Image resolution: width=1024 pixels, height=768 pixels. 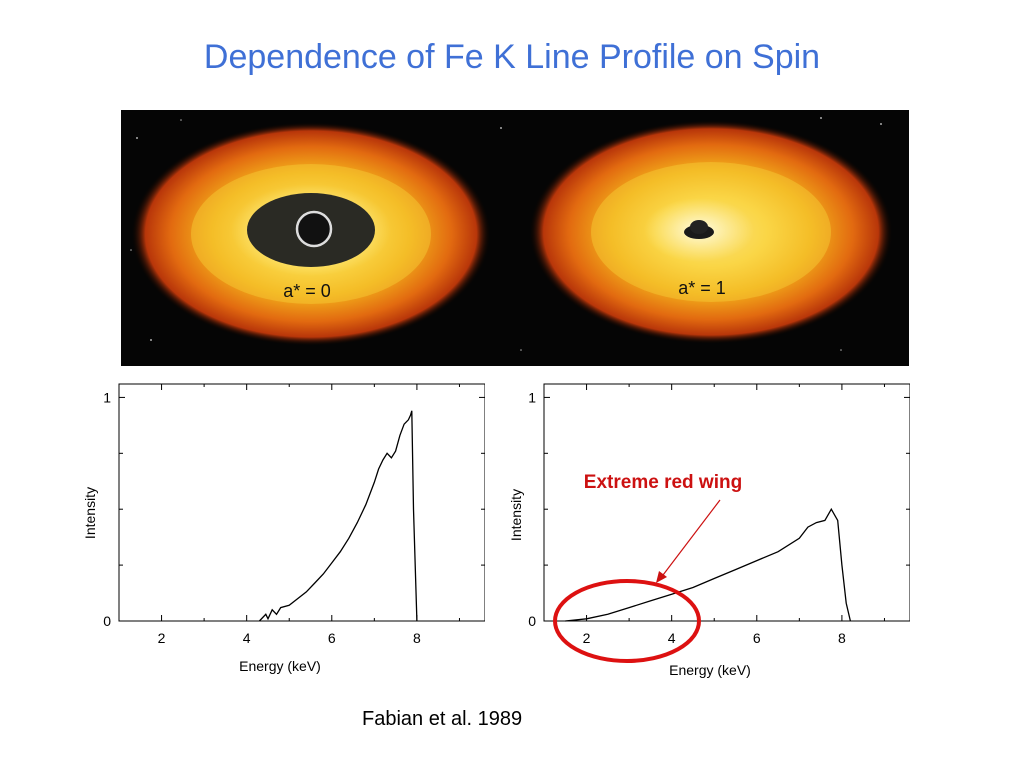 What do you see at coordinates (442, 719) in the screenshot?
I see `citation: Fabian et al. 1989` at bounding box center [442, 719].